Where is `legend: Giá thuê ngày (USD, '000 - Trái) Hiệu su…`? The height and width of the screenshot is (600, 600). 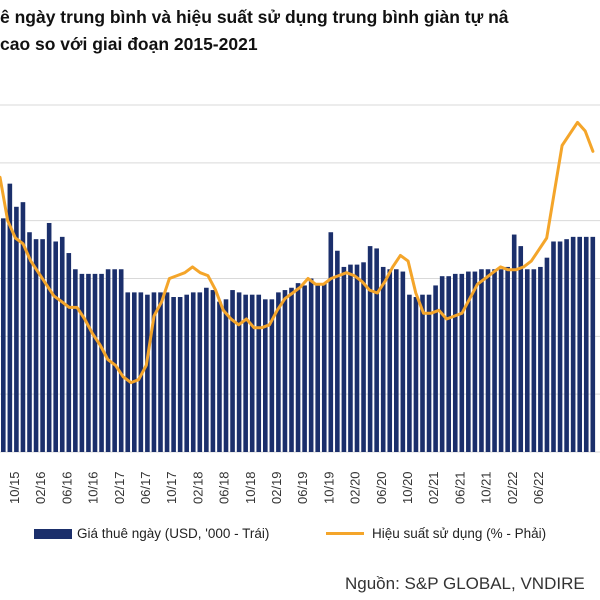 legend: Giá thuê ngày (USD, '000 - Trái) Hiệu su… is located at coordinates (300, 535).